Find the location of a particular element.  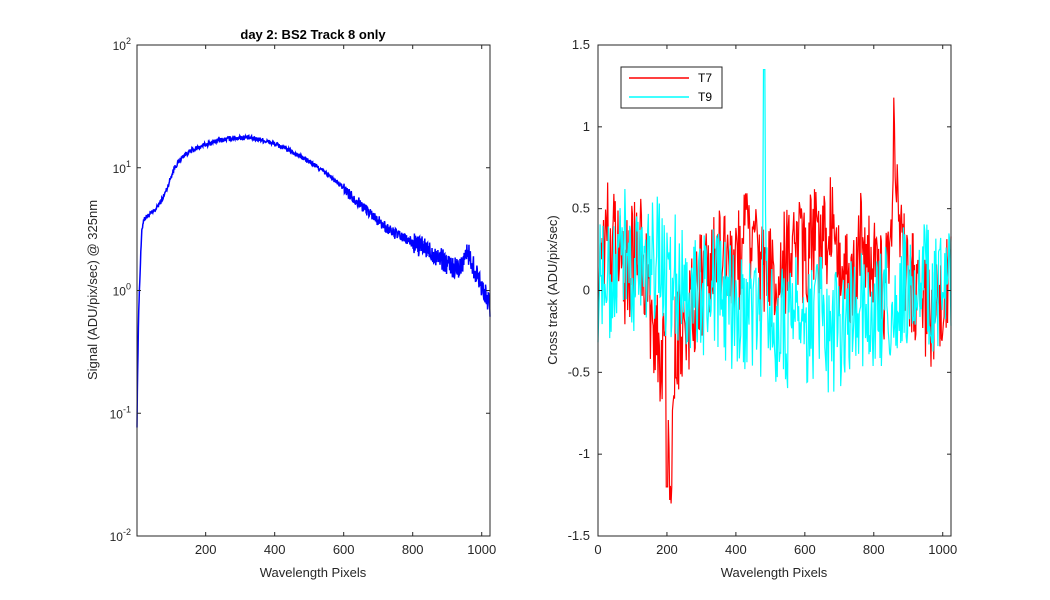

legend-label-t9: T9 is located at coordinates (705, 97).